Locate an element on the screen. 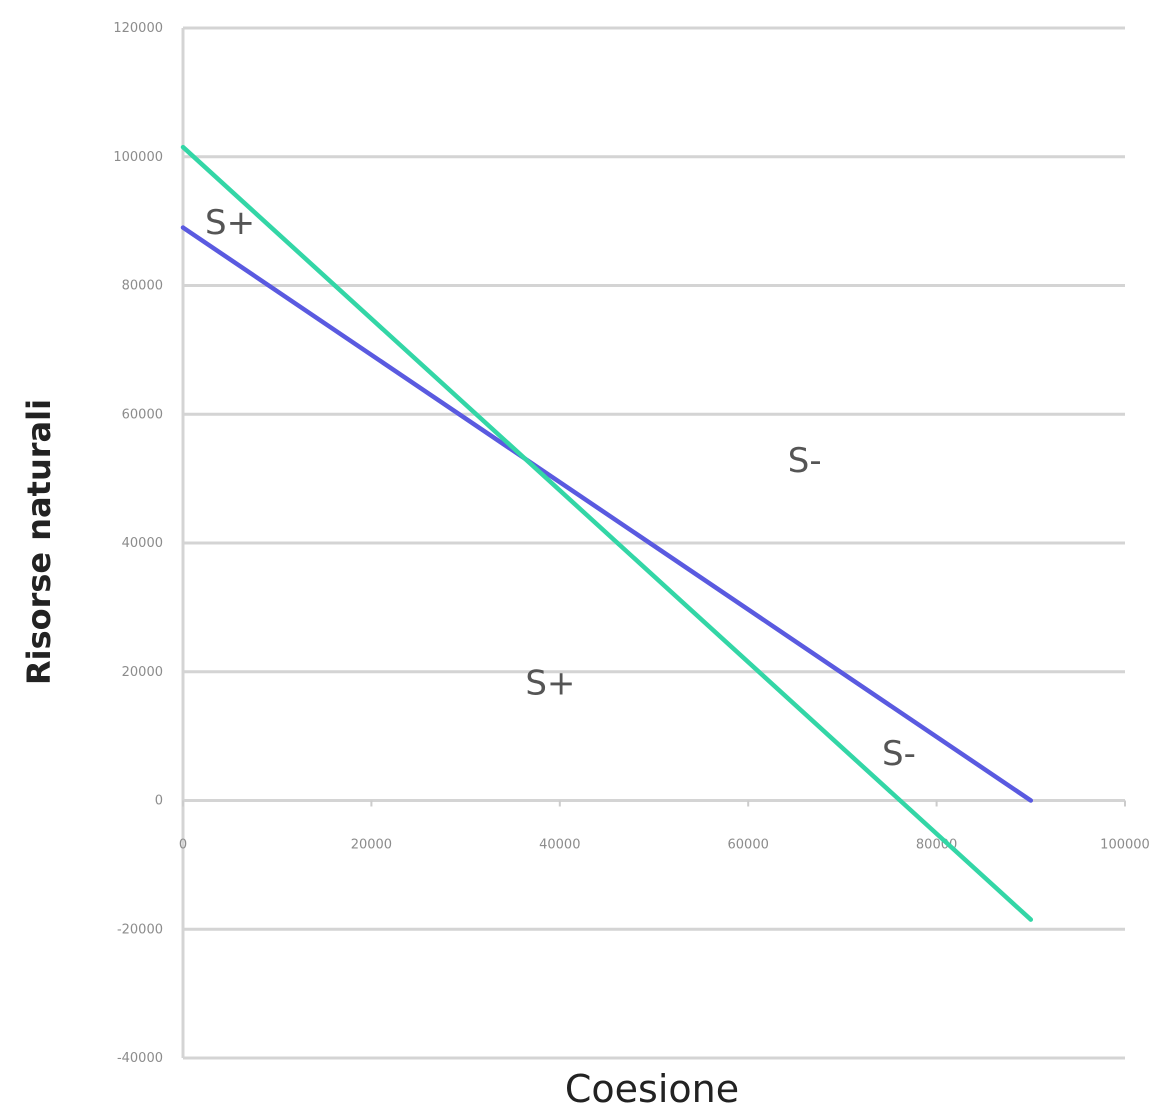 Image resolution: width=1163 pixels, height=1113 pixels. y-tick-label: 60000 is located at coordinates (142, 414).